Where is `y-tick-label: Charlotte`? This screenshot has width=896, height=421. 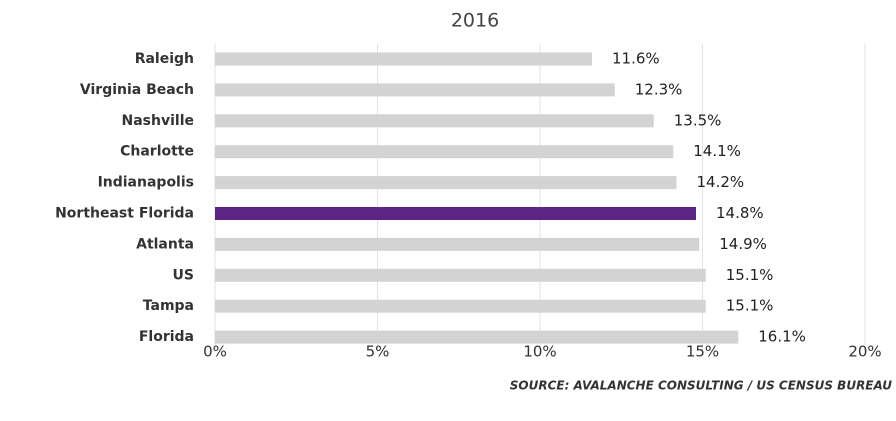
y-tick-label: Charlotte is located at coordinates (157, 152).